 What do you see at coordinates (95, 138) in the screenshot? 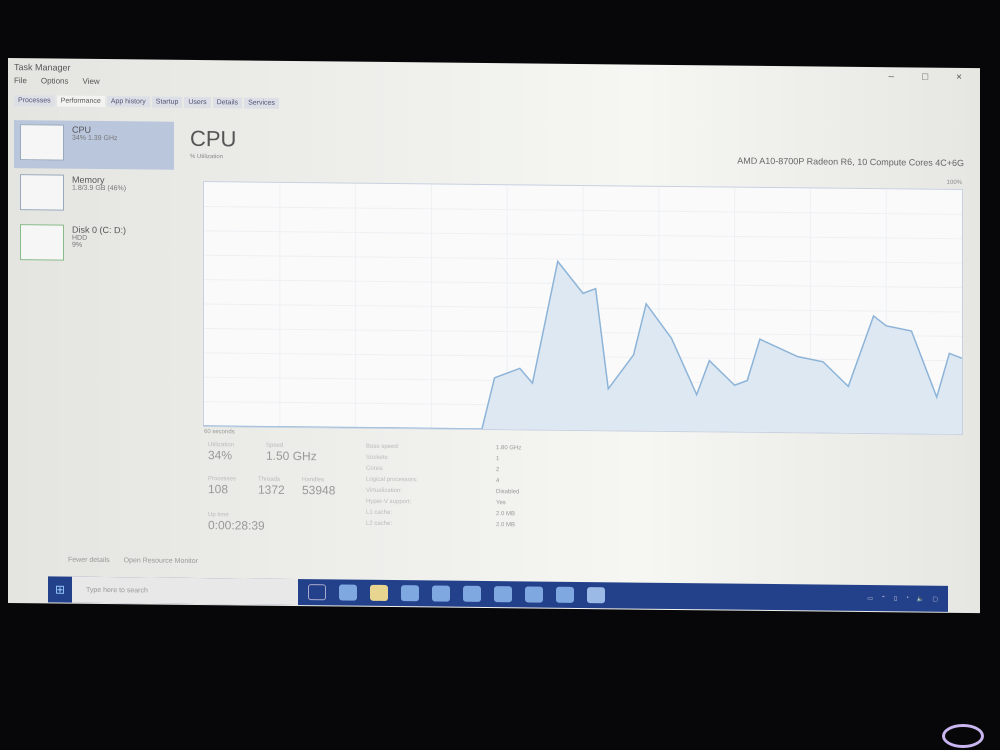
I see `sidebar-item-detail: 34% 1.39 GHz` at bounding box center [95, 138].